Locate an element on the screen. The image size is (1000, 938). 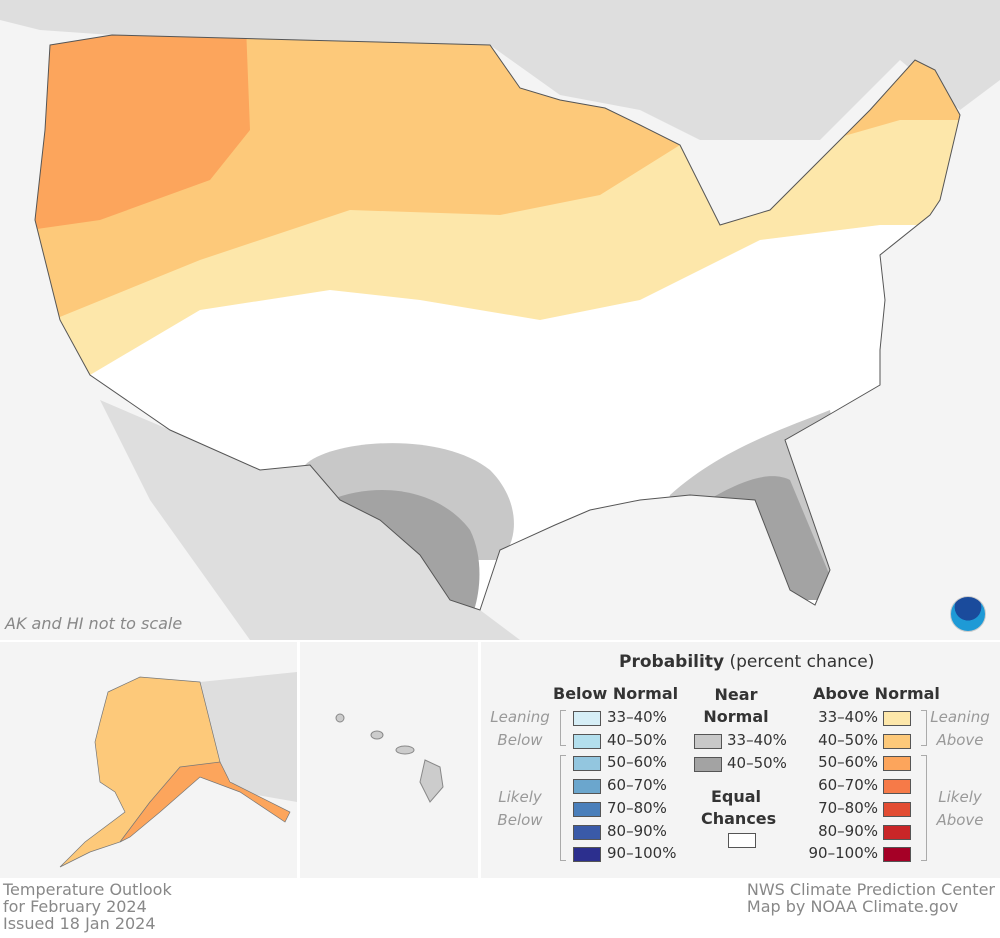
below-label: 60–70% is located at coordinates (637, 785).